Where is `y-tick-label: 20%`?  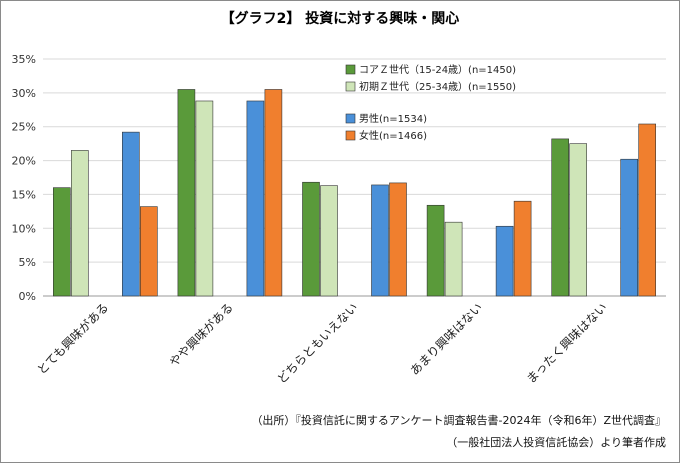 y-tick-label: 20% is located at coordinates (24, 161).